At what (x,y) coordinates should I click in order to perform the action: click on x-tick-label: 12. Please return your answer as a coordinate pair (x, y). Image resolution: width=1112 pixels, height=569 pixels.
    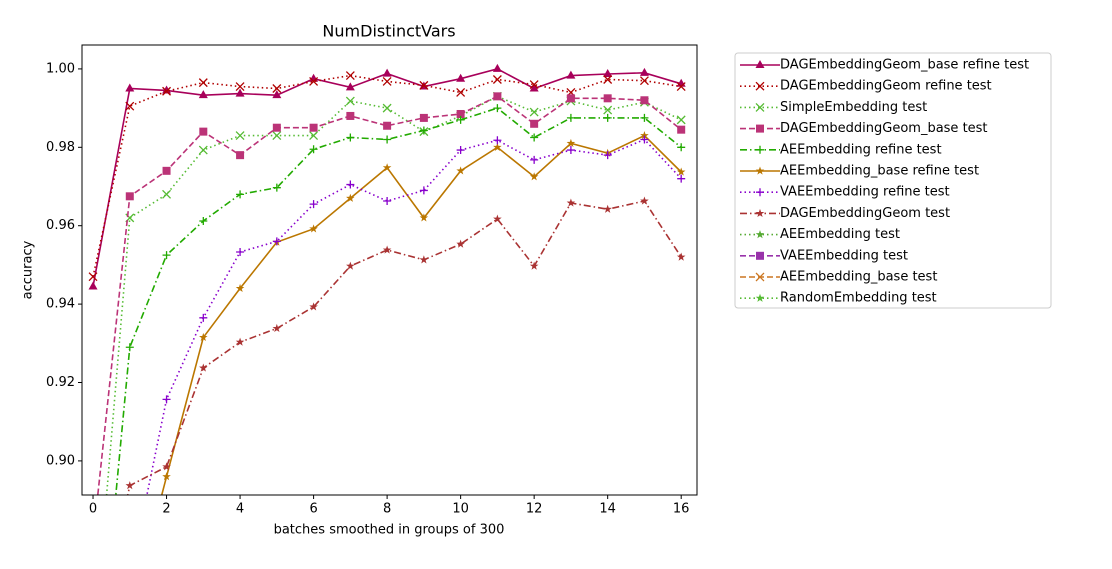
    Looking at the image, I should click on (534, 509).